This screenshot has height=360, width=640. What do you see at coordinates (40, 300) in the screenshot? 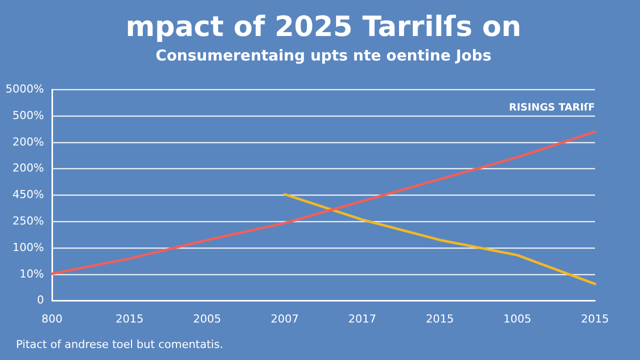
I see `text: 0` at bounding box center [40, 300].